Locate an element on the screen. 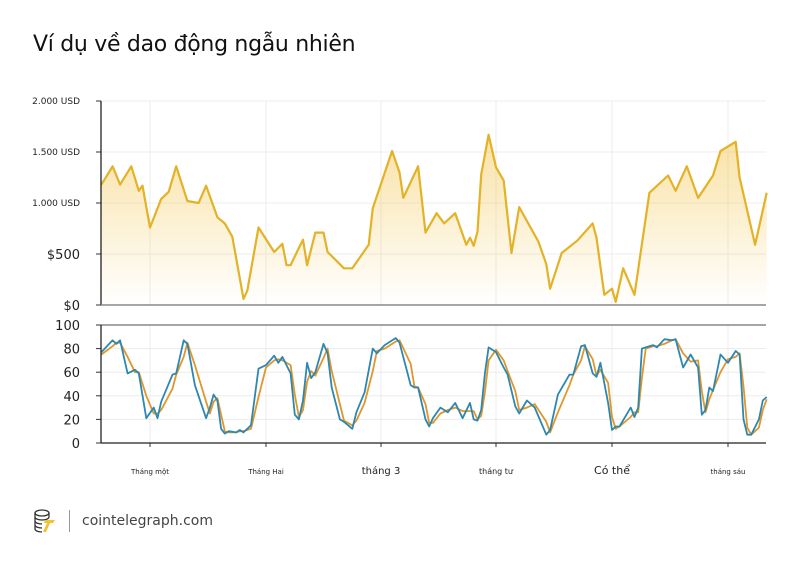  x-tick-label: tháng 3 is located at coordinates (381, 471).